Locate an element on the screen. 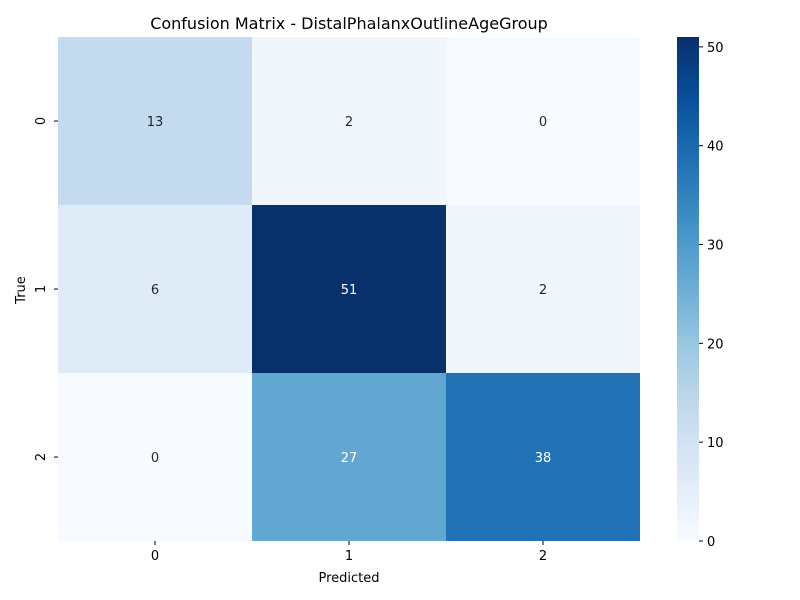 The width and height of the screenshot is (800, 600). colorbar-tick-label-4: 40 is located at coordinates (715, 147).